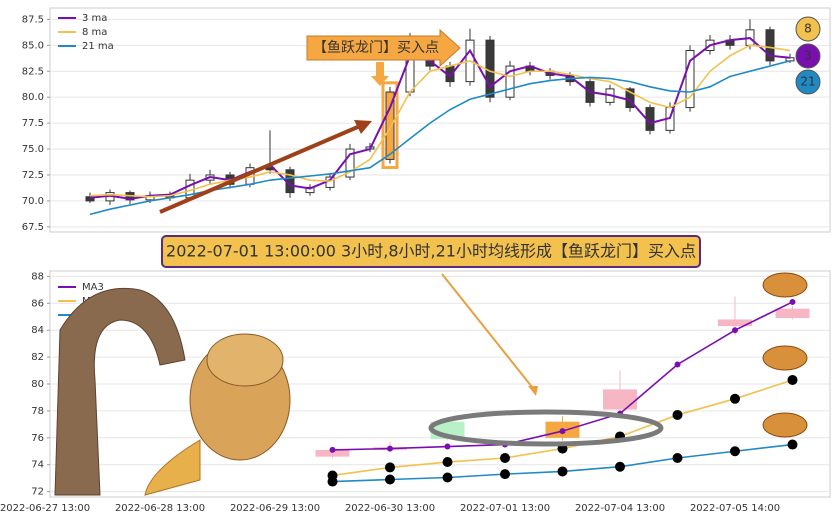  Describe the element at coordinates (33, 19) in the screenshot. I see `y-tick-label: 87.5` at that location.